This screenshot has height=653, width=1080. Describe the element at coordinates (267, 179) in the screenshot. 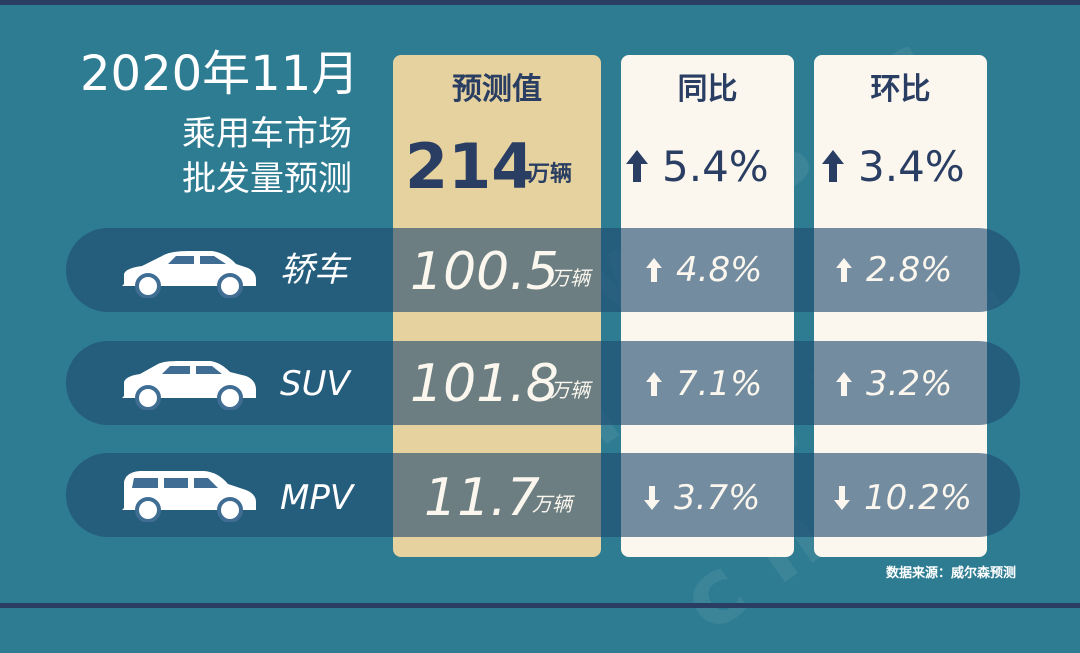

I see `title-line-3: 批发量预测` at that location.